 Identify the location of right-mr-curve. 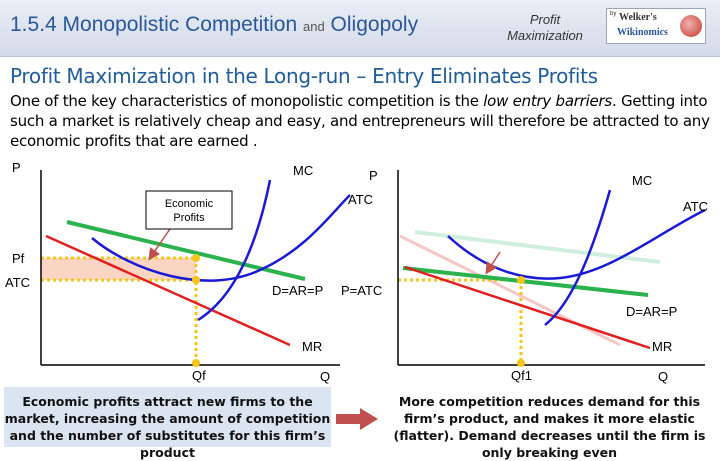
(527, 307).